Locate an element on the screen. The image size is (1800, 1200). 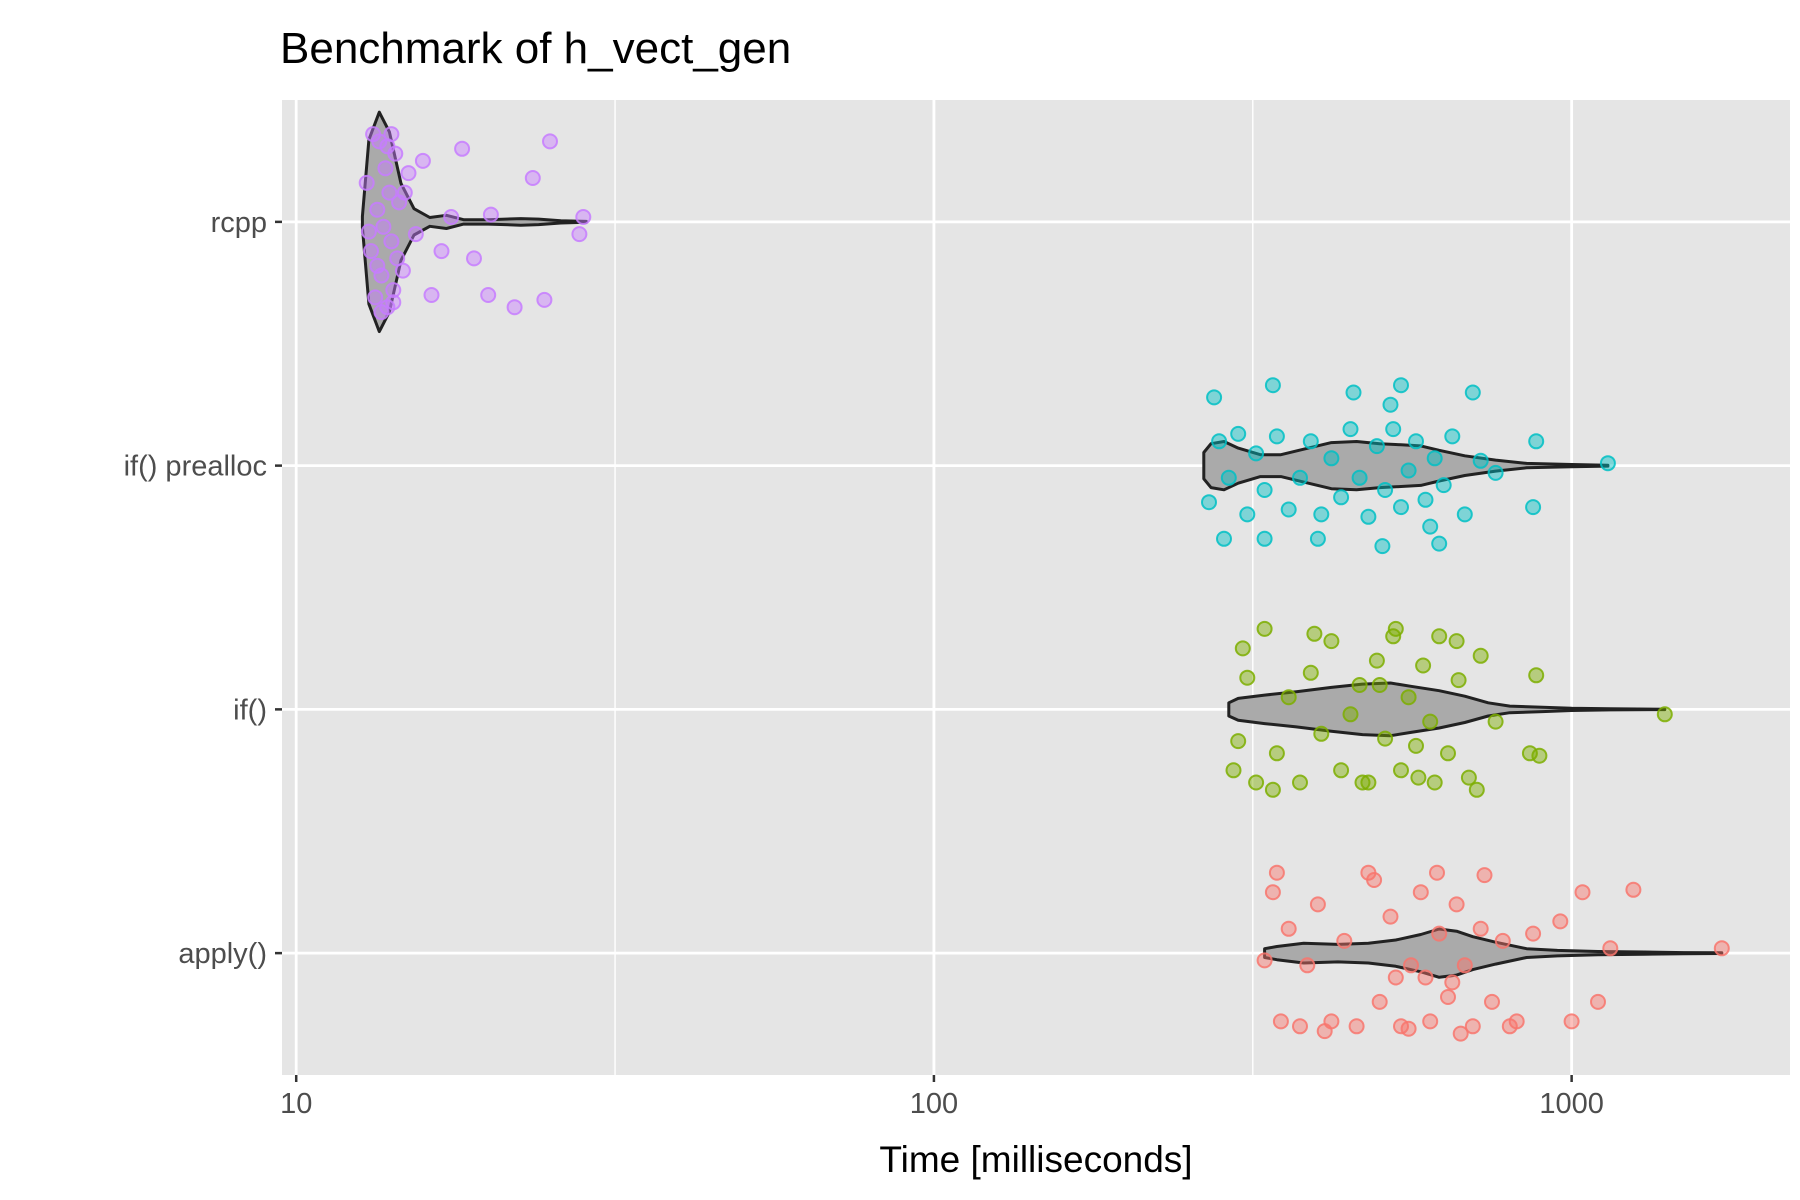
x-axis: 10 100 1000 is located at coordinates (942, 1097).